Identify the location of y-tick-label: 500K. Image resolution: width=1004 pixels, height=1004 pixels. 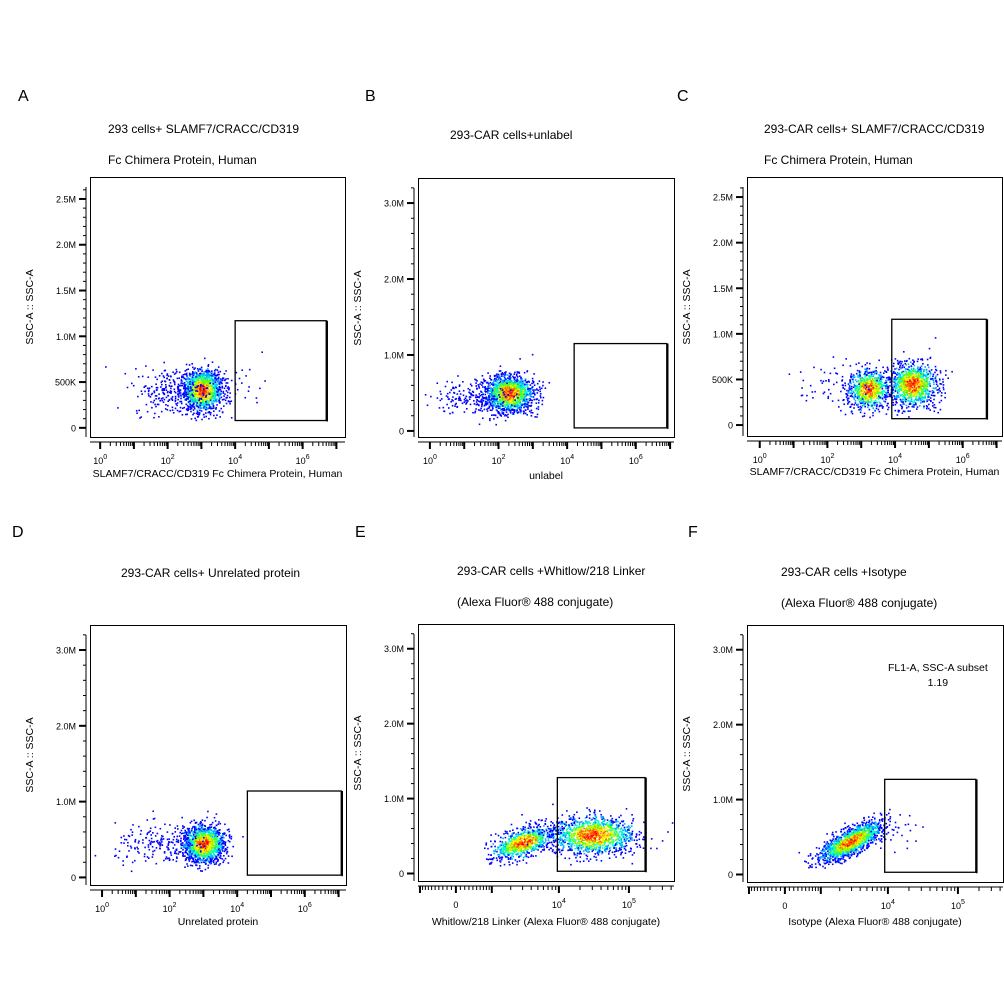
(65, 383).